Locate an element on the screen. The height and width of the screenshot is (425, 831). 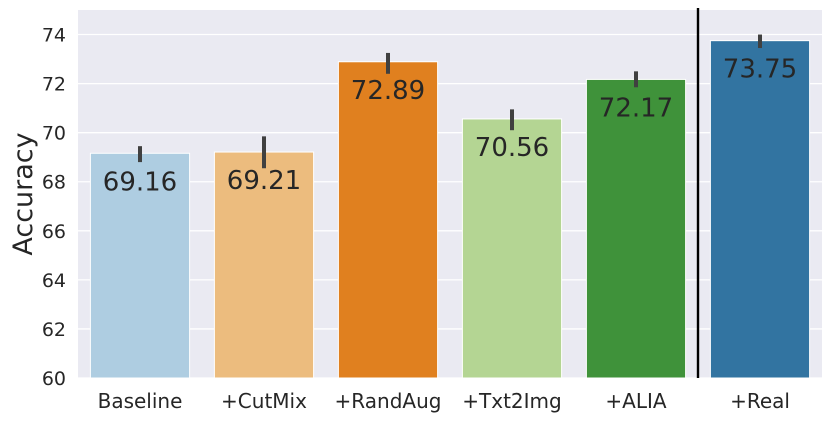
x-tick-label: +CutMix is located at coordinates (264, 401).